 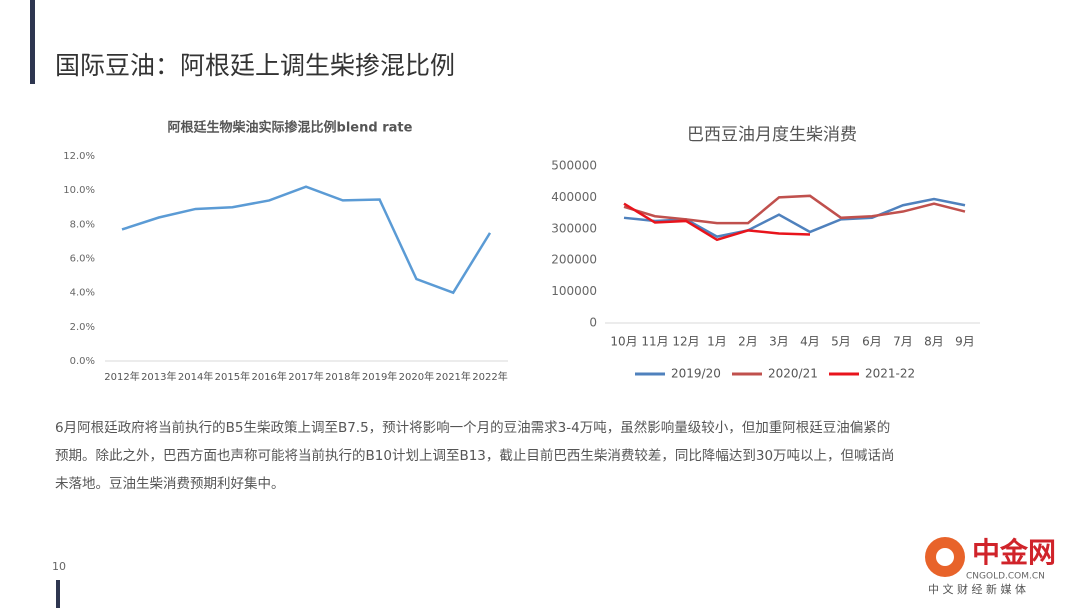 What do you see at coordinates (593, 323) in the screenshot?
I see `y-tick-label: 0` at bounding box center [593, 323].